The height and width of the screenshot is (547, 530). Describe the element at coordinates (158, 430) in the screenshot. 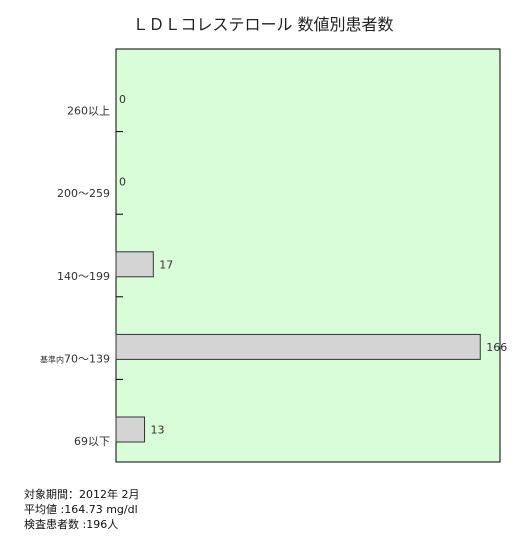

I see `value-label: 13` at that location.